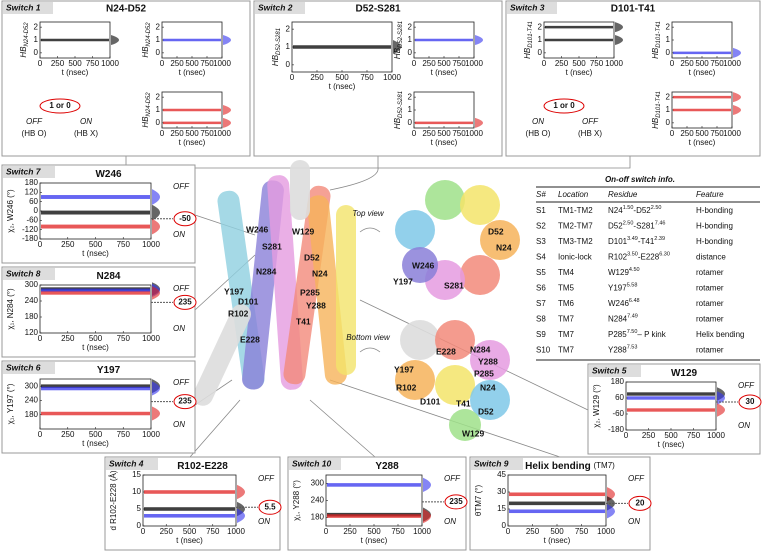 This screenshot has width=763, height=552. I want to click on title-main: Y288, so click(387, 466).